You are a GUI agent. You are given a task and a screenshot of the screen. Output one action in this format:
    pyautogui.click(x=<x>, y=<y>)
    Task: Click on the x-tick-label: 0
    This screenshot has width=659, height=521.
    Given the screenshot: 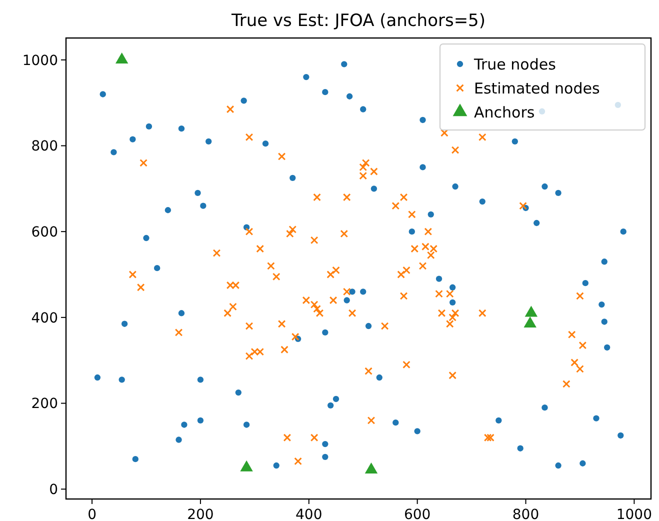 What is the action you would take?
    pyautogui.click(x=92, y=514)
    